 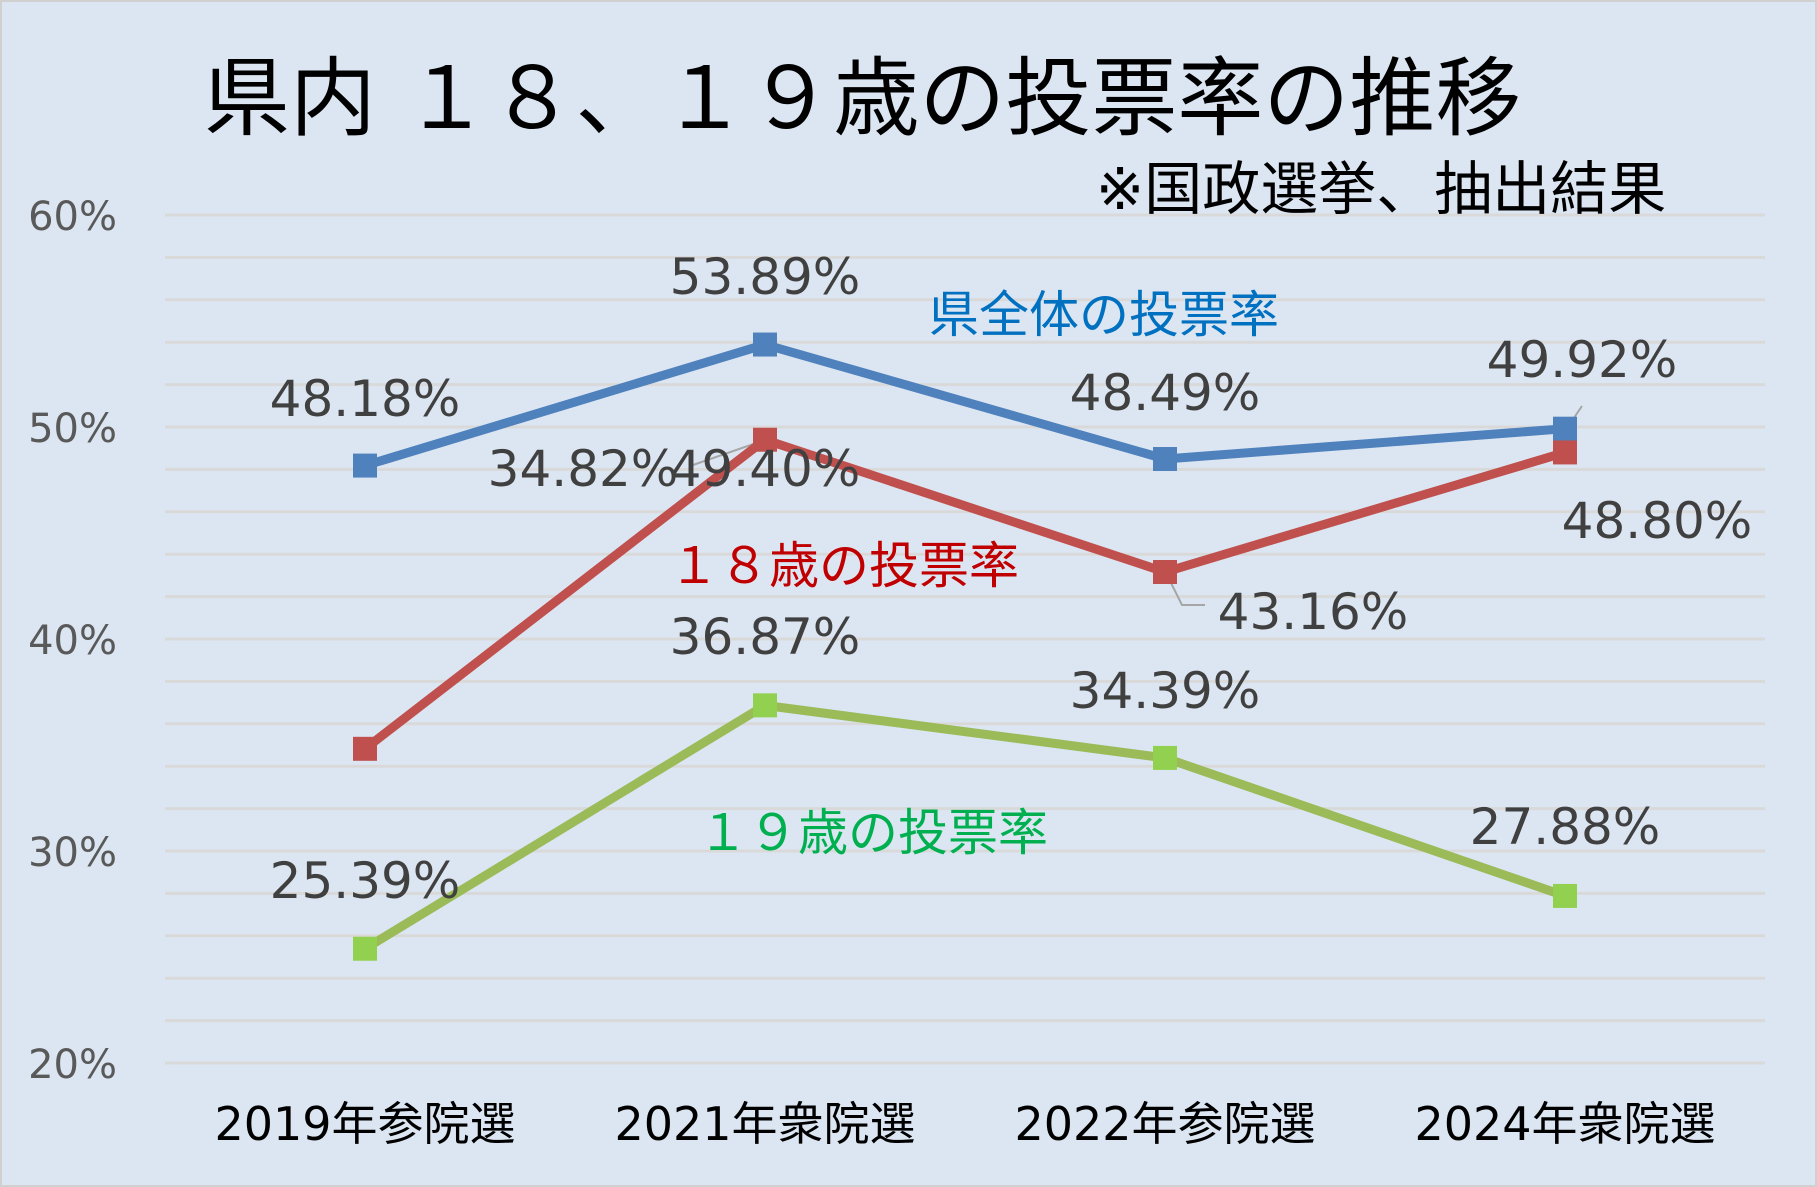 I want to click on data-label: 48.18%, so click(x=365, y=399).